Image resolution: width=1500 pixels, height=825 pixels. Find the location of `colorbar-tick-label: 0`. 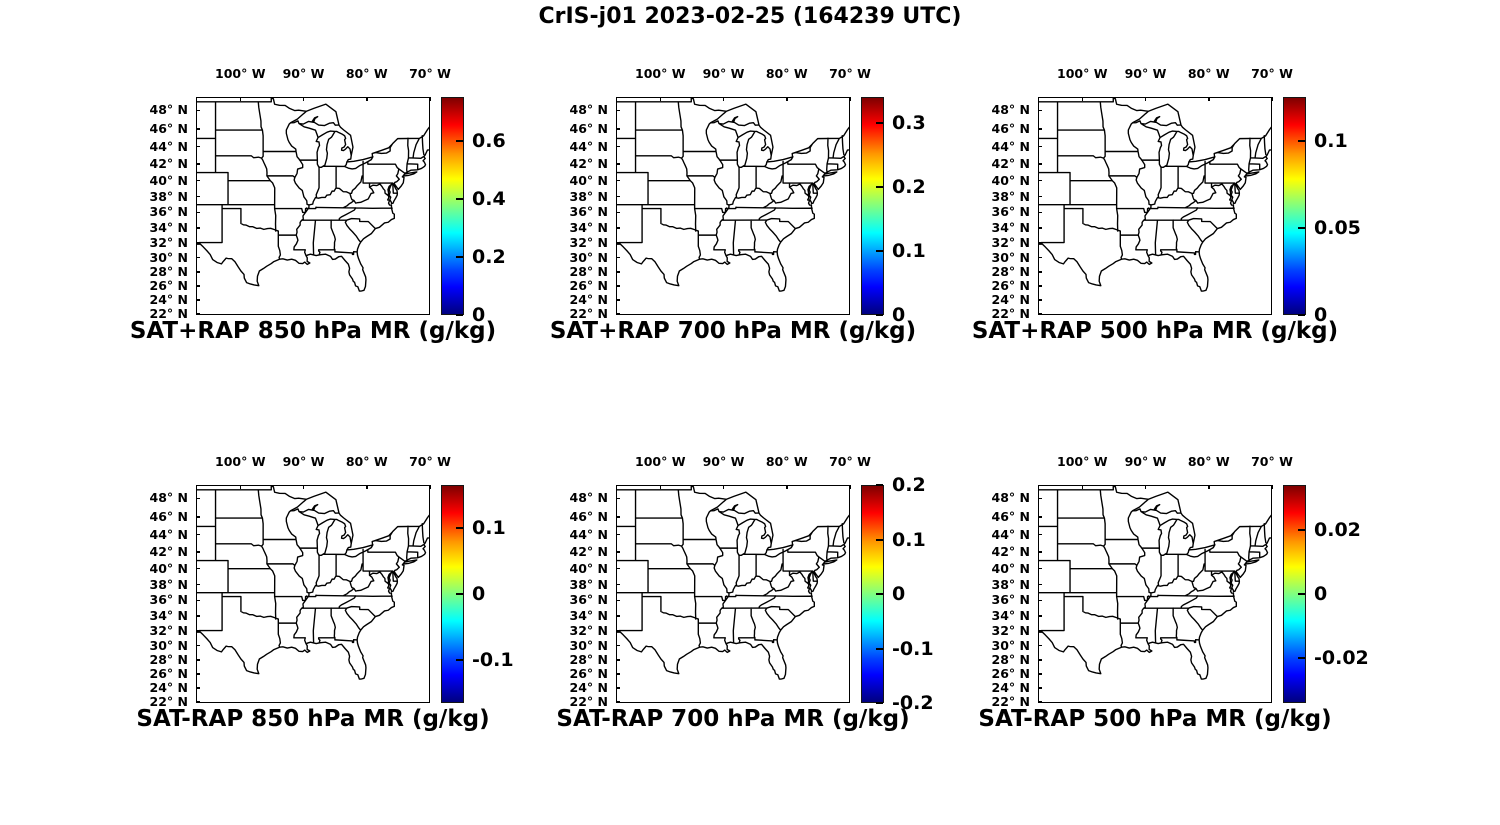

colorbar-tick-label: 0 is located at coordinates (1321, 594).